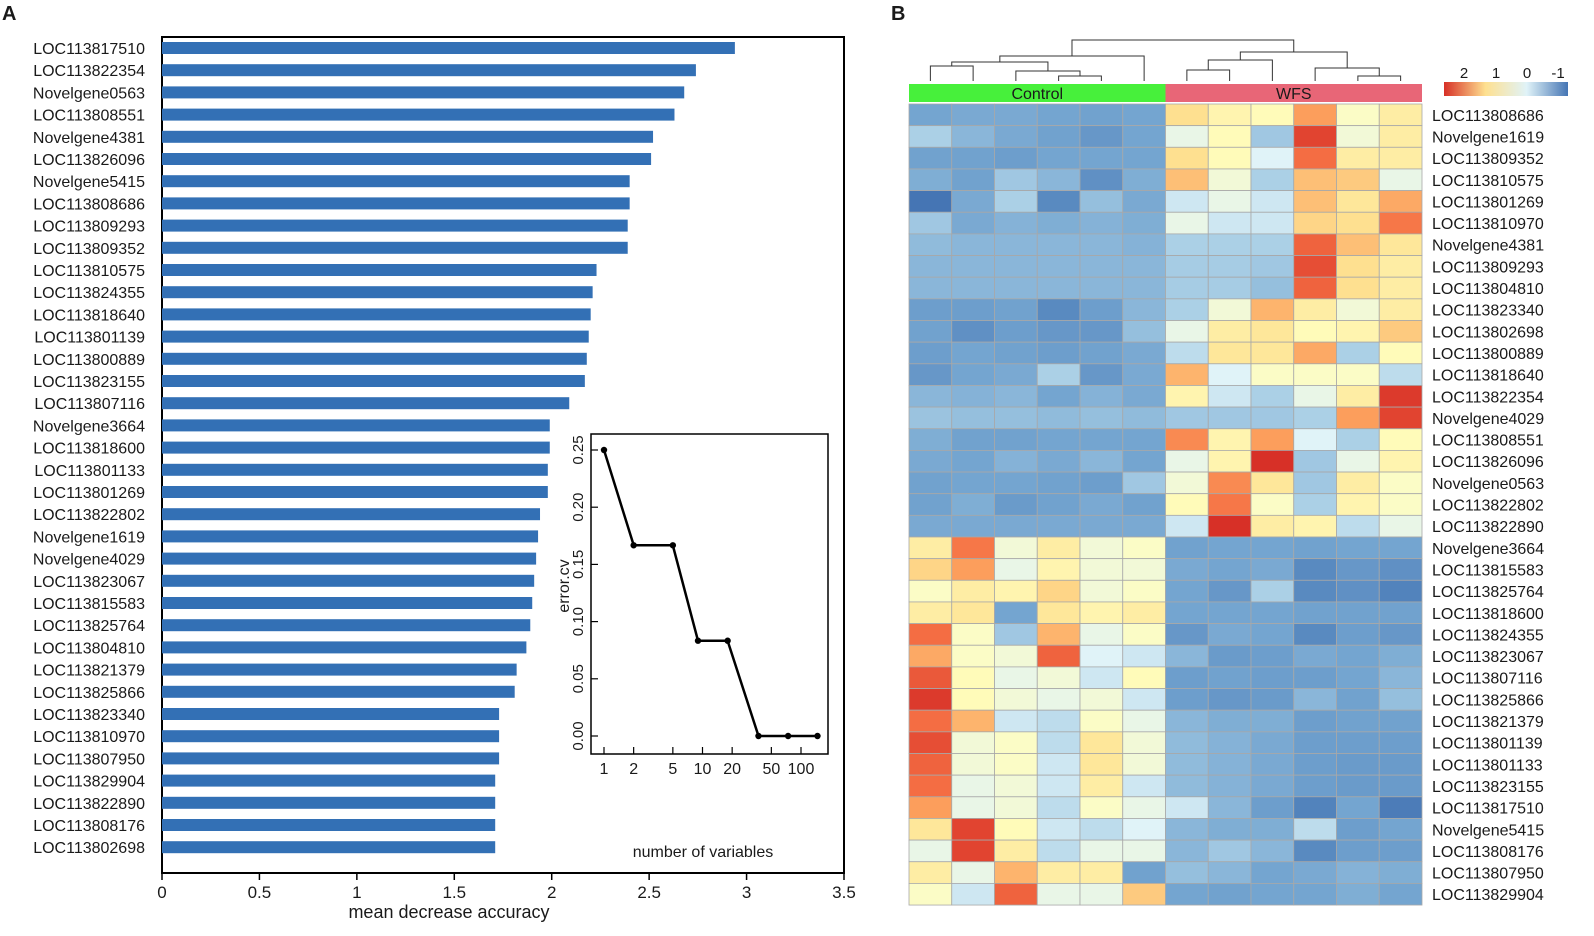 The width and height of the screenshot is (1594, 936). What do you see at coordinates (1464, 73) in the screenshot?
I see `legend-tick-label-0: 2` at bounding box center [1464, 73].